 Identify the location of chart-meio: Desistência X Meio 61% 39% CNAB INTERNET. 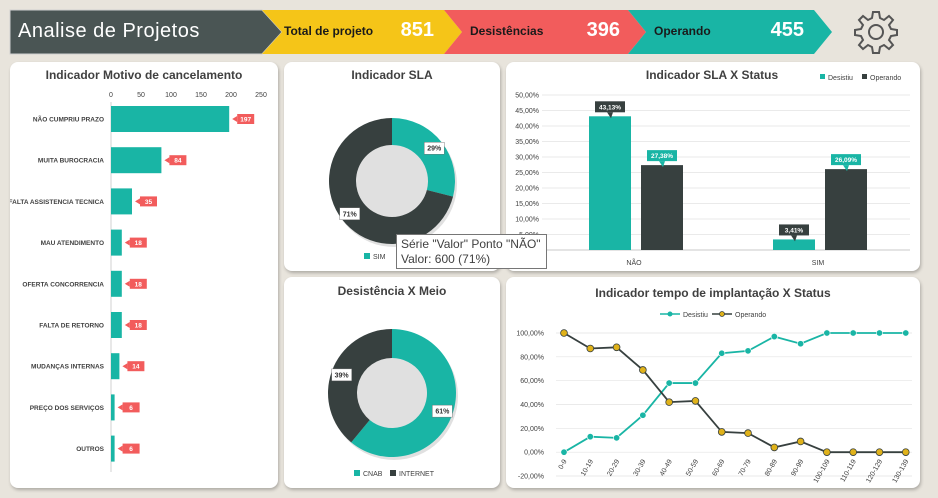
(393, 381).